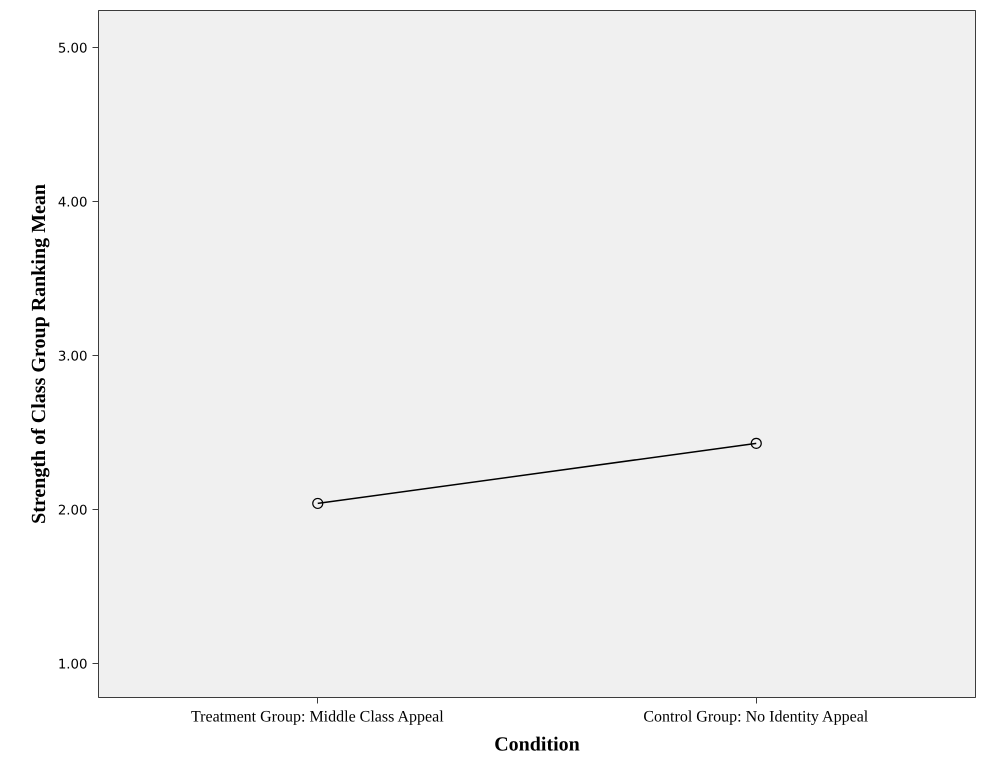 This screenshot has height=773, width=985. Describe the element at coordinates (39, 354) in the screenshot. I see `y-axis-title: Strength of Class Group Ranking Mean` at that location.